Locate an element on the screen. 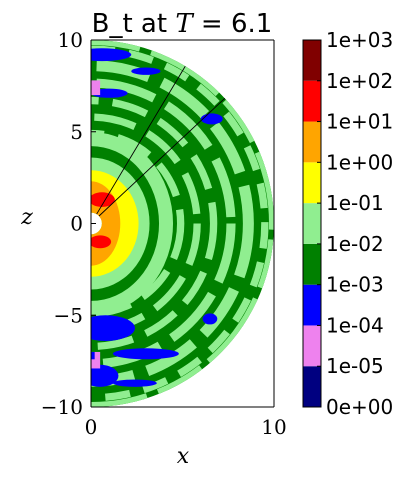 This screenshot has height=478, width=404. y-tick-label: 0 is located at coordinates (76, 224).